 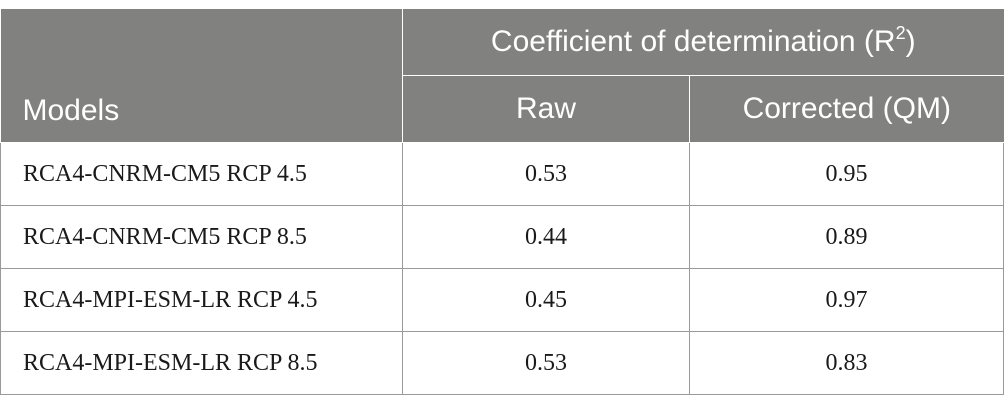 I want to click on raw-cell: 0.45, so click(x=546, y=300).